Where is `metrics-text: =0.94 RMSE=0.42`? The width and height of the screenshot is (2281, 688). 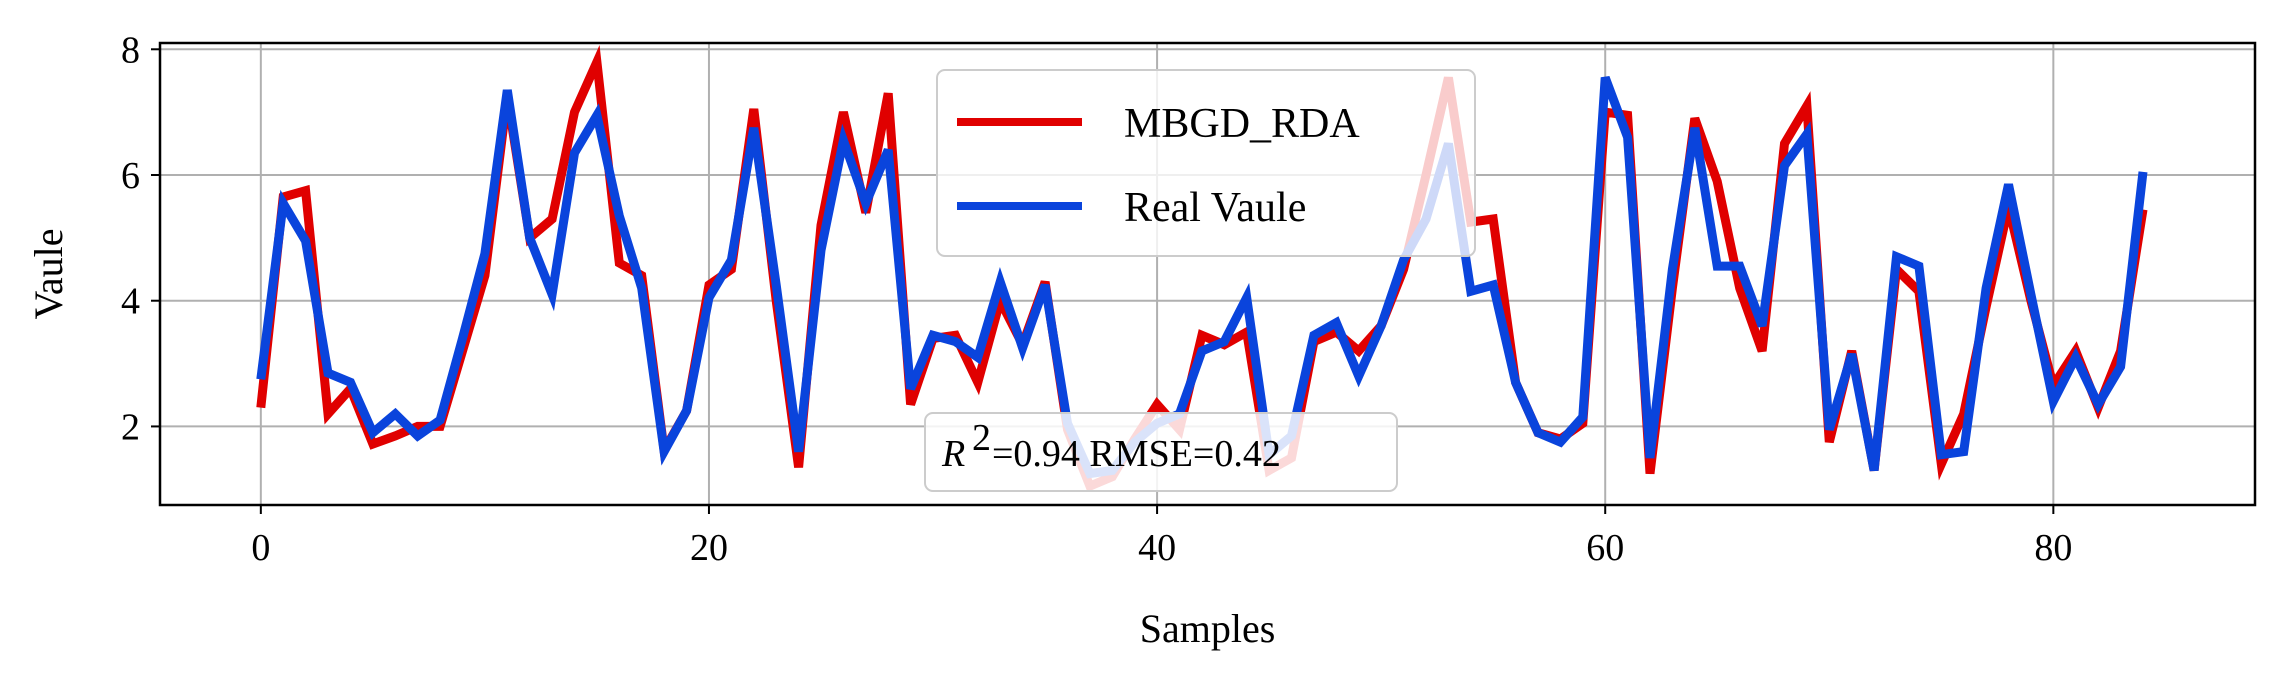
metrics-text: =0.94 RMSE=0.42 is located at coordinates (1136, 454).